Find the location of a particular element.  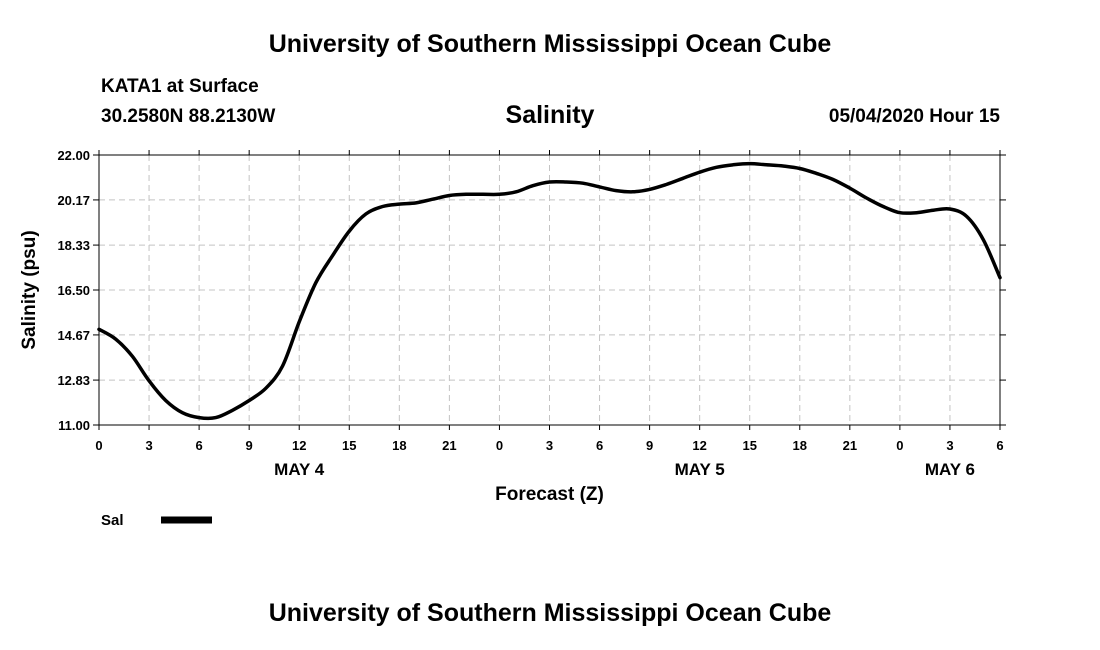

y-tick-label: 16.50 is located at coordinates (73, 290).